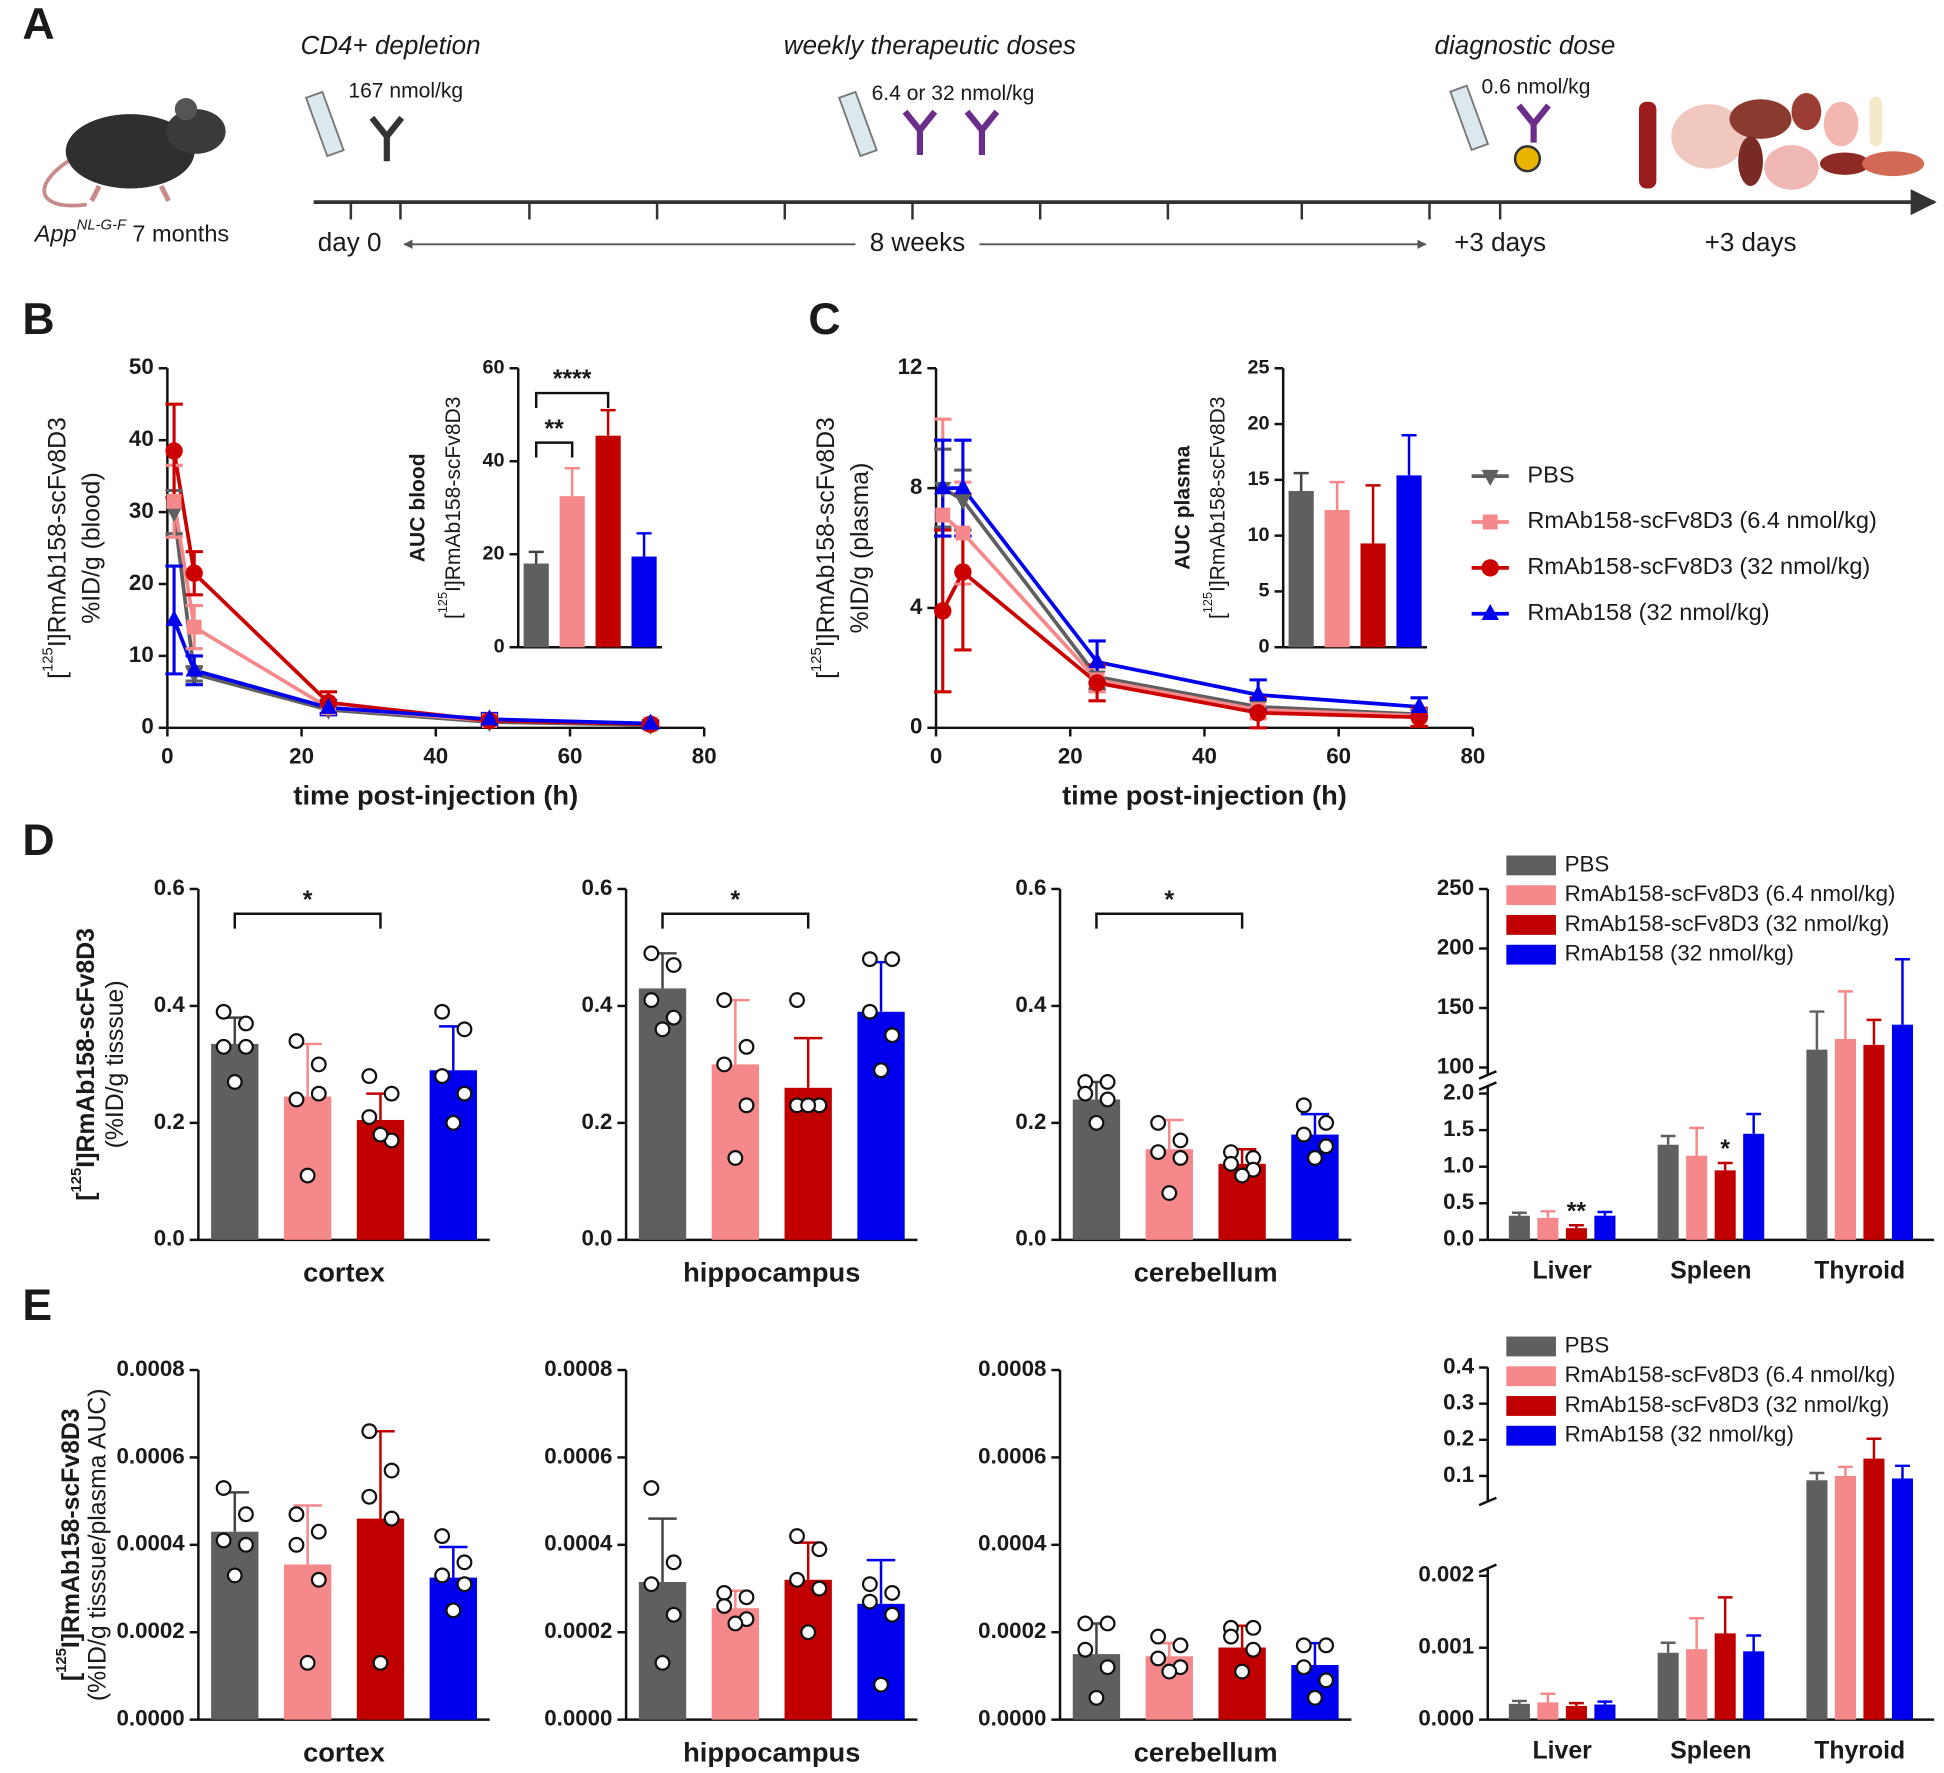 The height and width of the screenshot is (1773, 1944). What do you see at coordinates (1446, 1574) in the screenshot?
I see `y-tick-label: 0.002` at bounding box center [1446, 1574].